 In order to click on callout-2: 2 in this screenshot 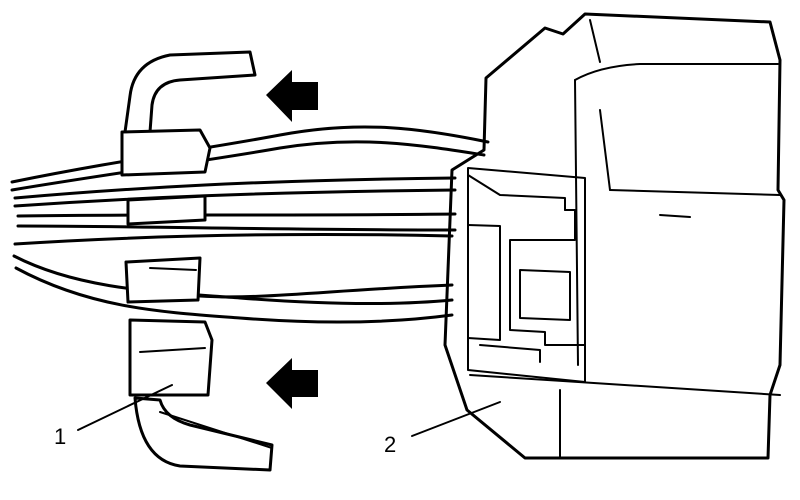, I will do `click(442, 429)`.